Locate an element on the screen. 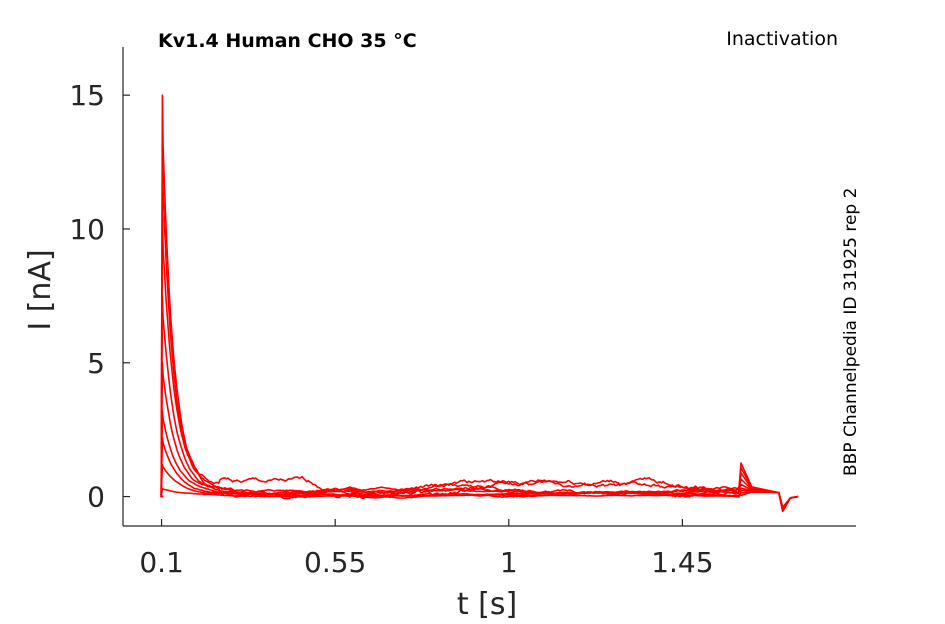 The image size is (945, 624). source-label: BBP Channelpedia ID 31925 rep 2 is located at coordinates (851, 332).